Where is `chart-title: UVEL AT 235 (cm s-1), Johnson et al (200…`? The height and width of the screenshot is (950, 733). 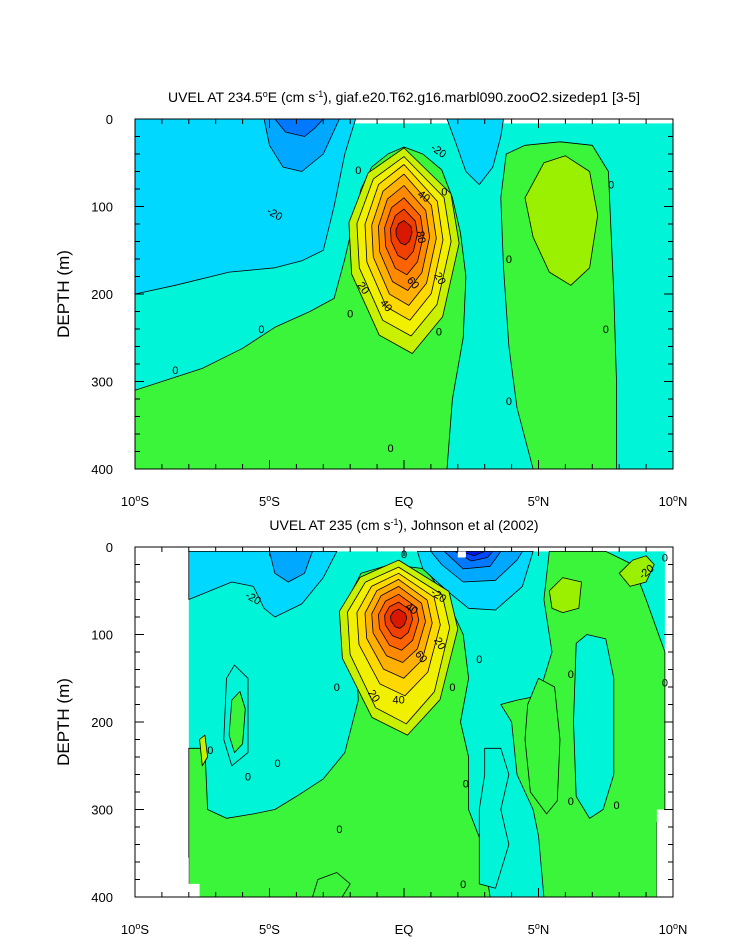
chart-title: UVEL AT 235 (cm s-1), Johnson et al (200… is located at coordinates (403, 525).